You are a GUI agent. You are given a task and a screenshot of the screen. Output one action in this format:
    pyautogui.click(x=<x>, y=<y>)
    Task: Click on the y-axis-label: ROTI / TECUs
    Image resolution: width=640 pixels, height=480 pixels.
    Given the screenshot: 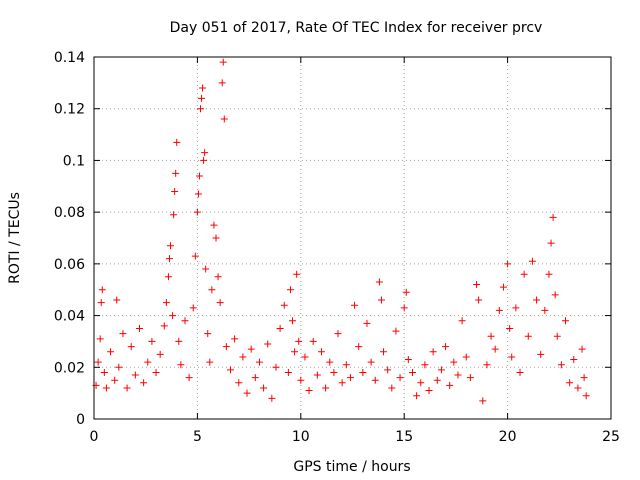 What is the action you would take?
    pyautogui.click(x=15, y=238)
    